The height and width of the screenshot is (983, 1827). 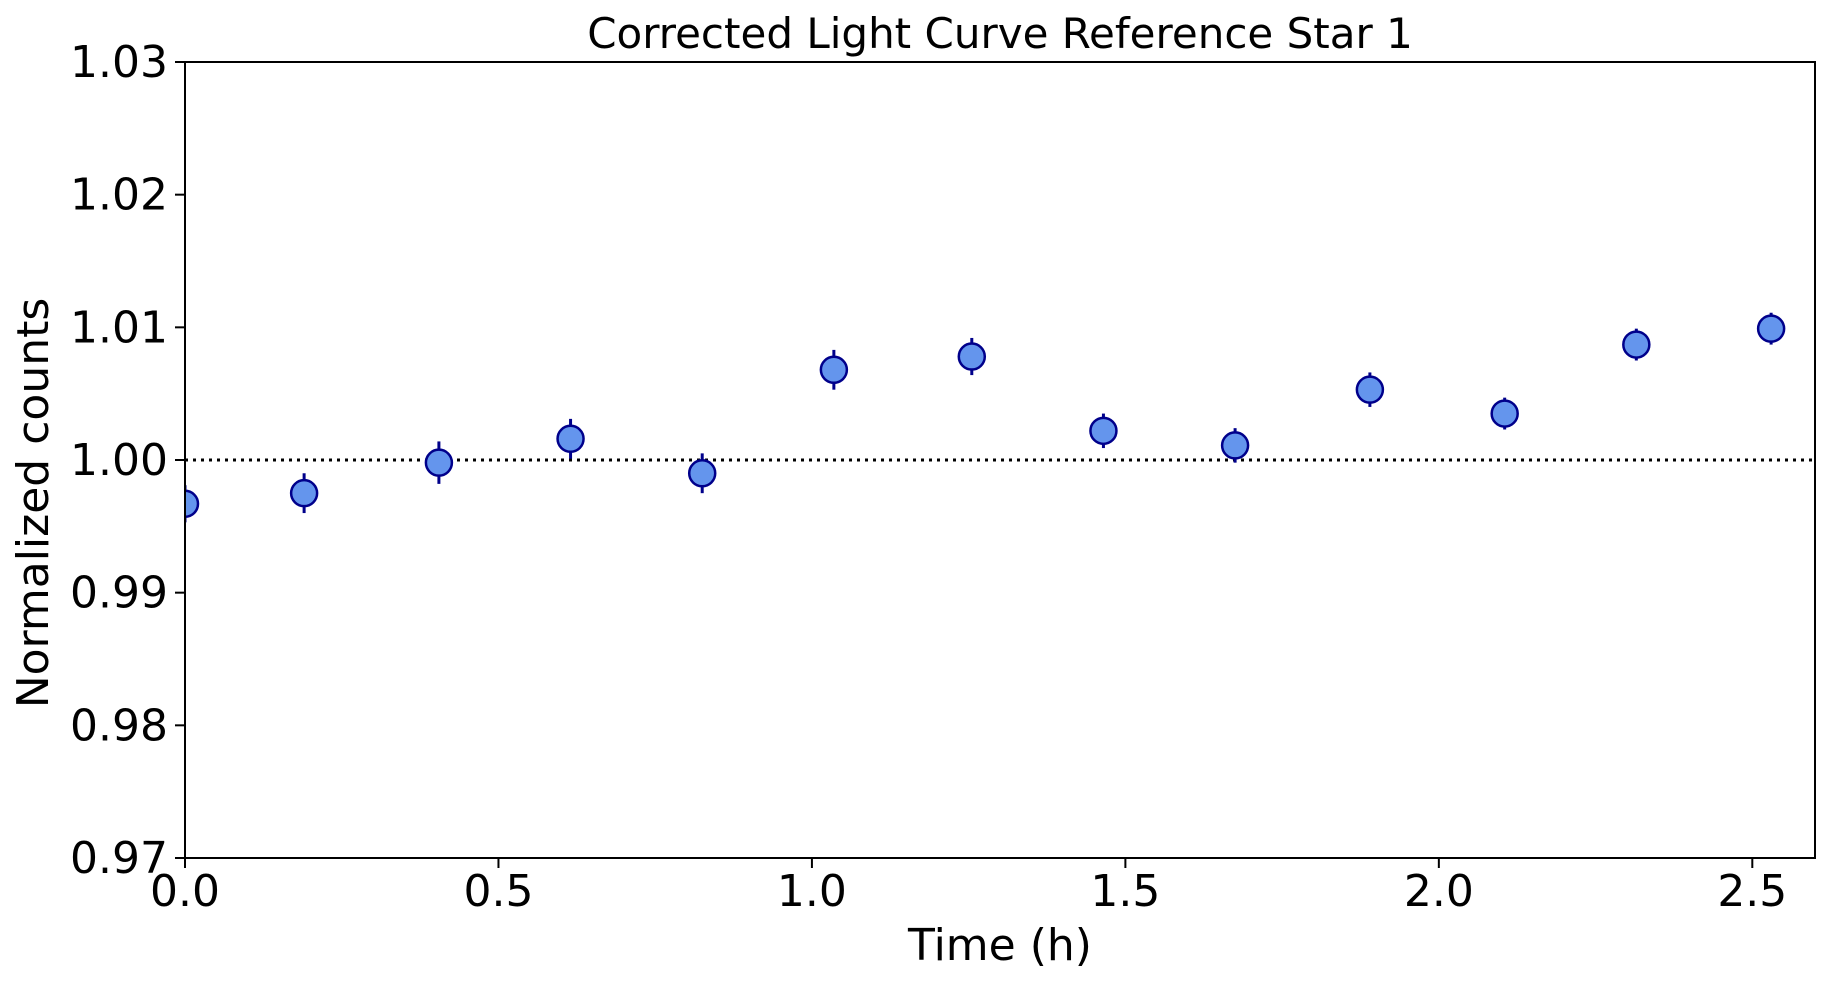 What do you see at coordinates (185, 891) in the screenshot?
I see `x-tick-label: 0.0` at bounding box center [185, 891].